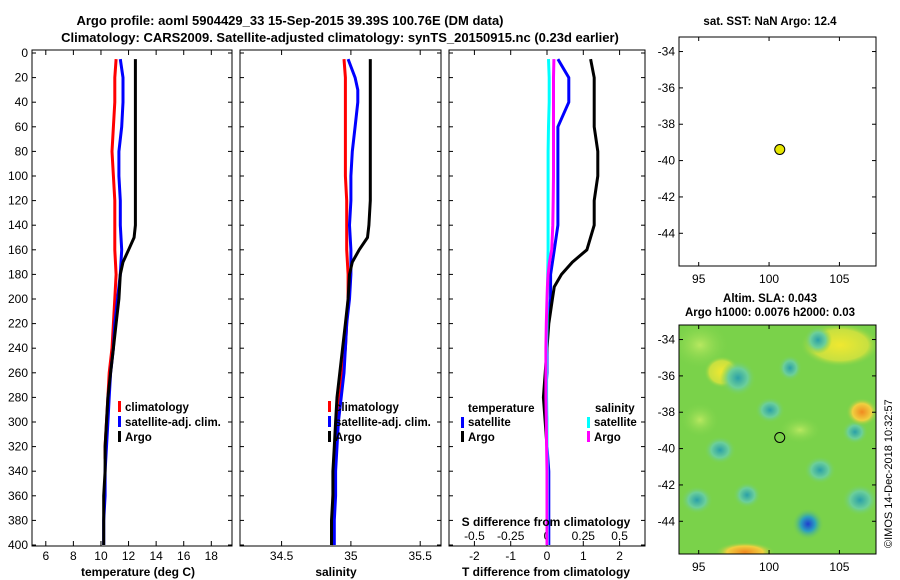  Describe the element at coordinates (18, 225) in the screenshot. I see `y-tick-label: 140` at that location.